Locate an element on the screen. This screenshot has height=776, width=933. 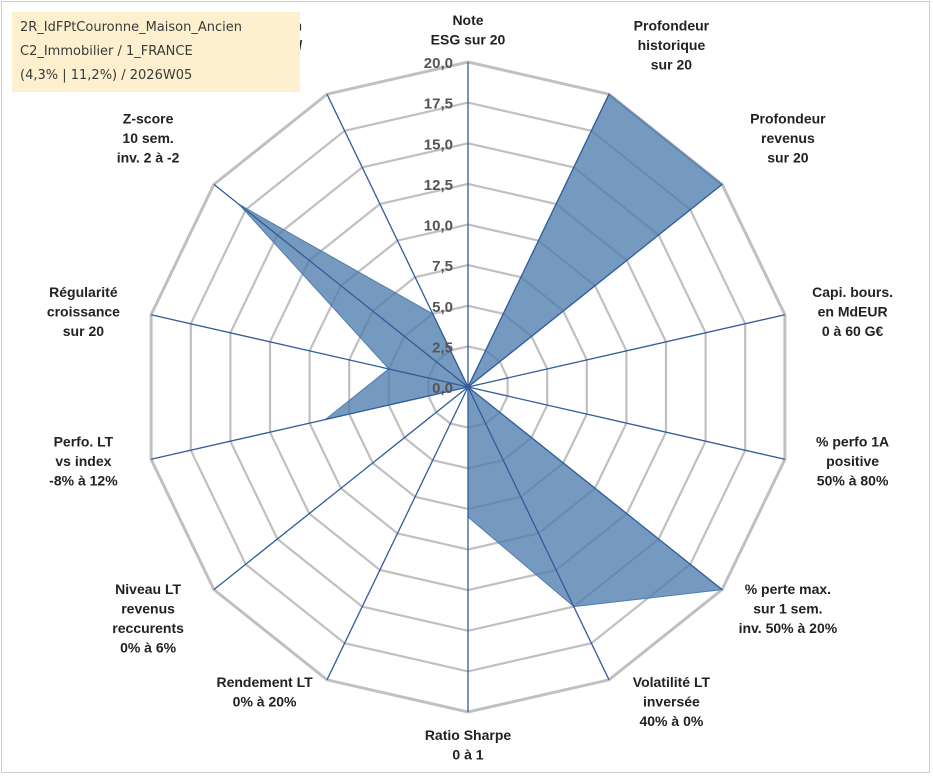
tick-label: 20,0 is located at coordinates (438, 63).